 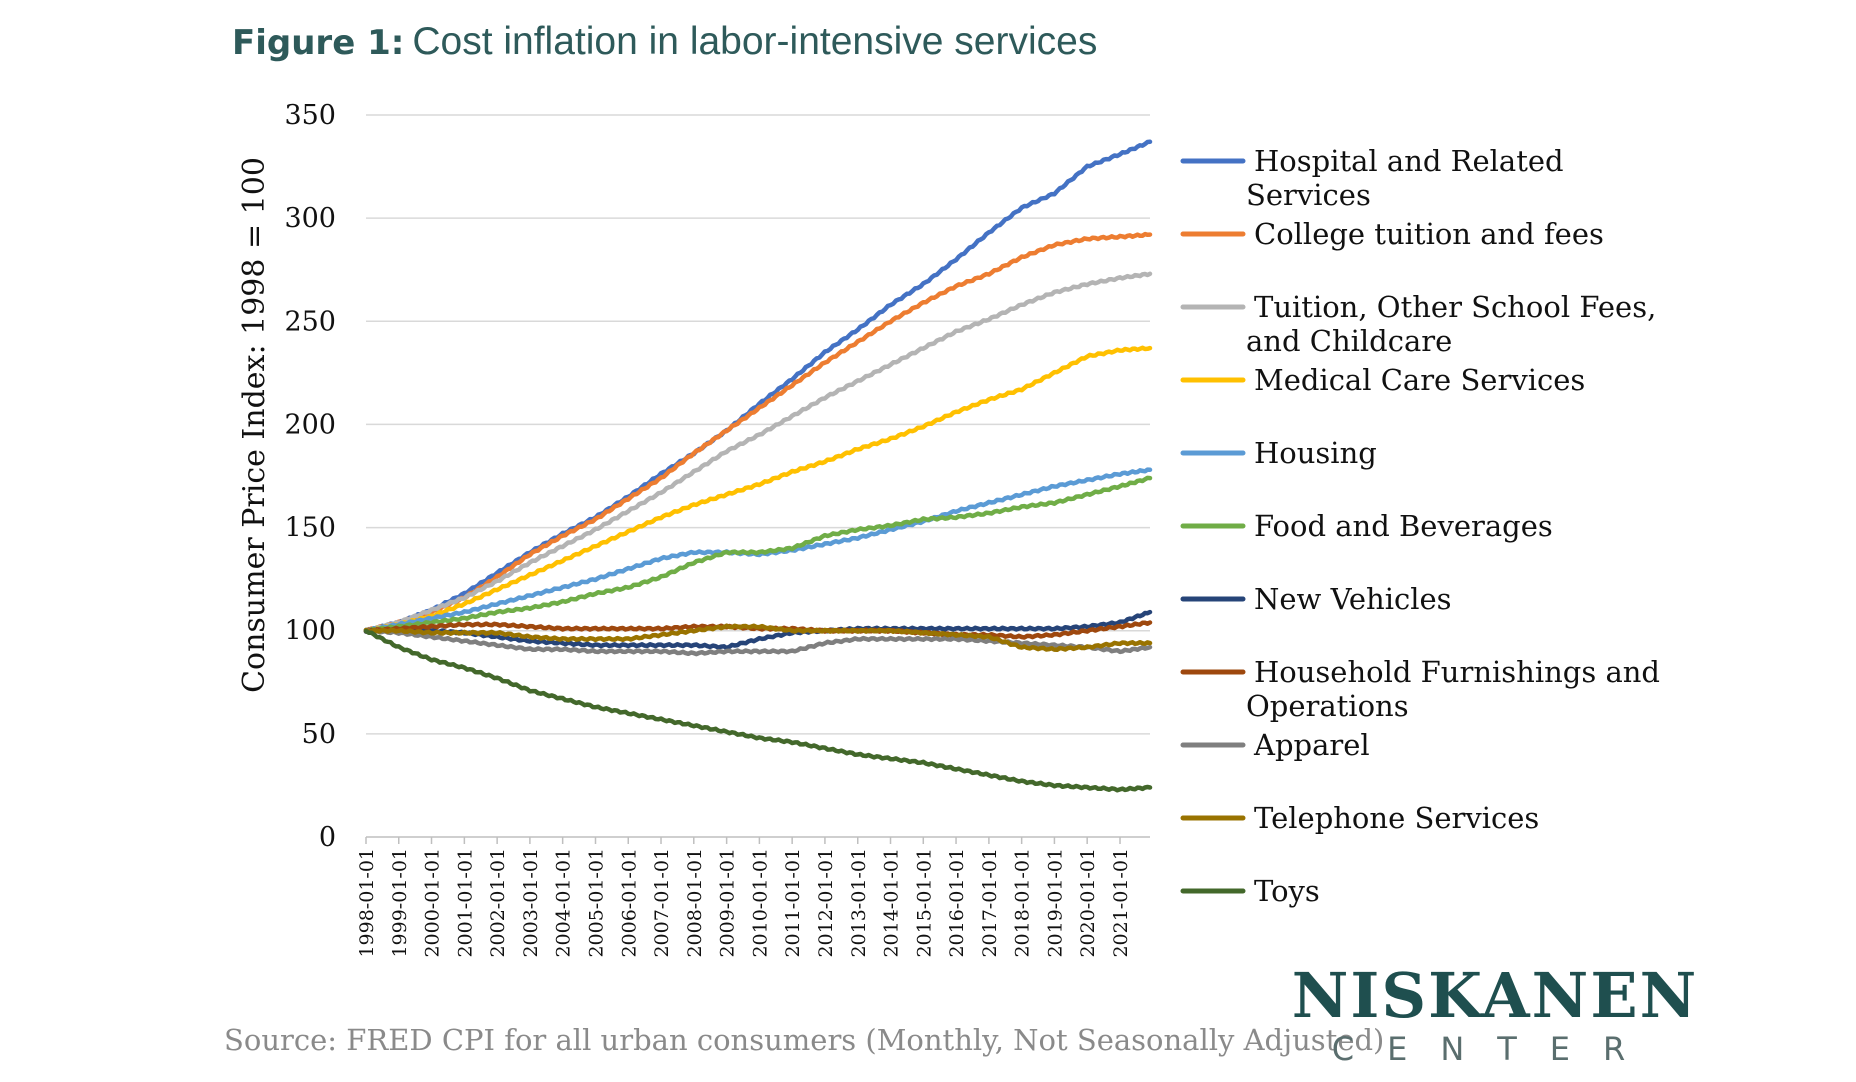 What do you see at coordinates (957, 903) in the screenshot?
I see `x-tick-label: 2016-01-01` at bounding box center [957, 903].